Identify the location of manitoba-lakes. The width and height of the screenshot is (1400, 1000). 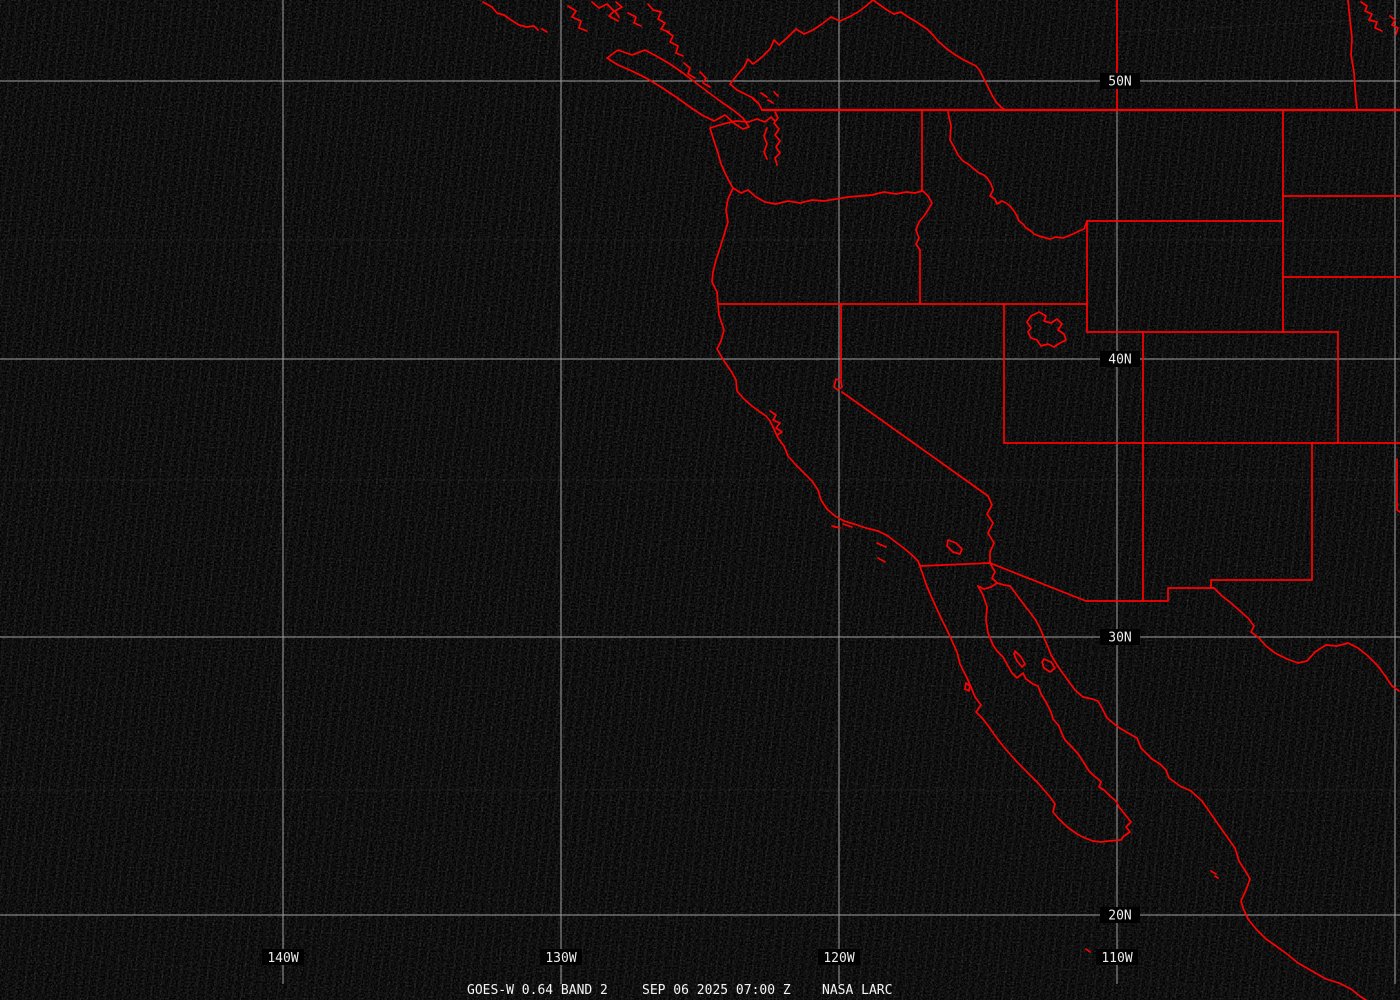
(1379, 18).